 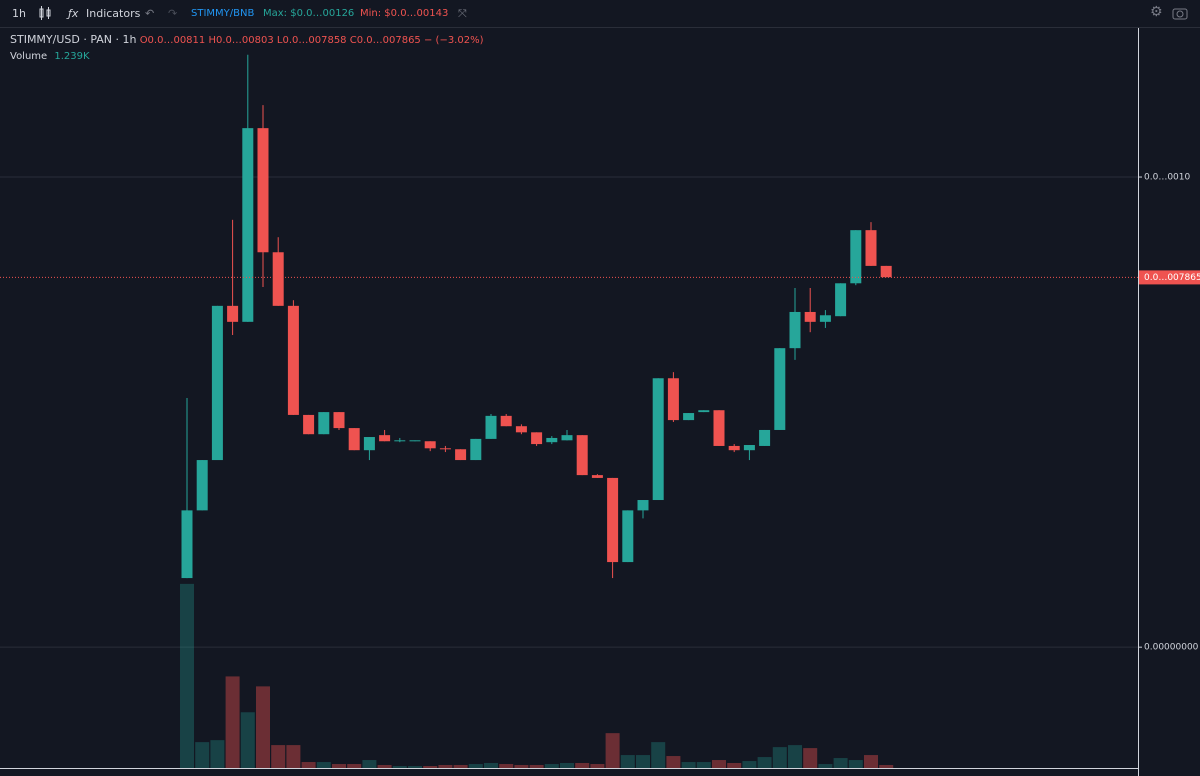 What do you see at coordinates (241, 40) in the screenshot?
I see `ohlc-high: H0.0…00803` at bounding box center [241, 40].